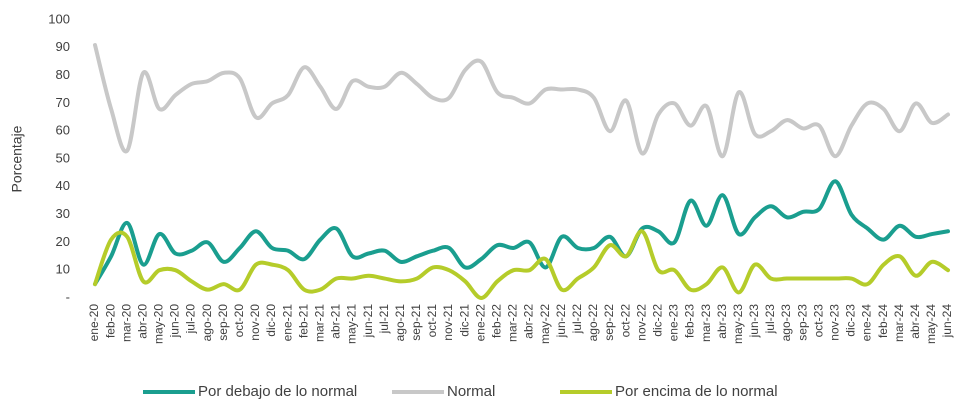  Describe the element at coordinates (561, 321) in the screenshot. I see `x-tick-label: jun-22` at that location.